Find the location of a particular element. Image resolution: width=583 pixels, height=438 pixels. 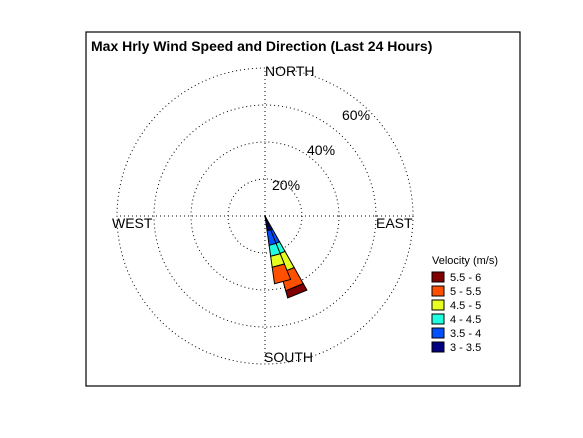

ring-label-40: 40% is located at coordinates (321, 150).